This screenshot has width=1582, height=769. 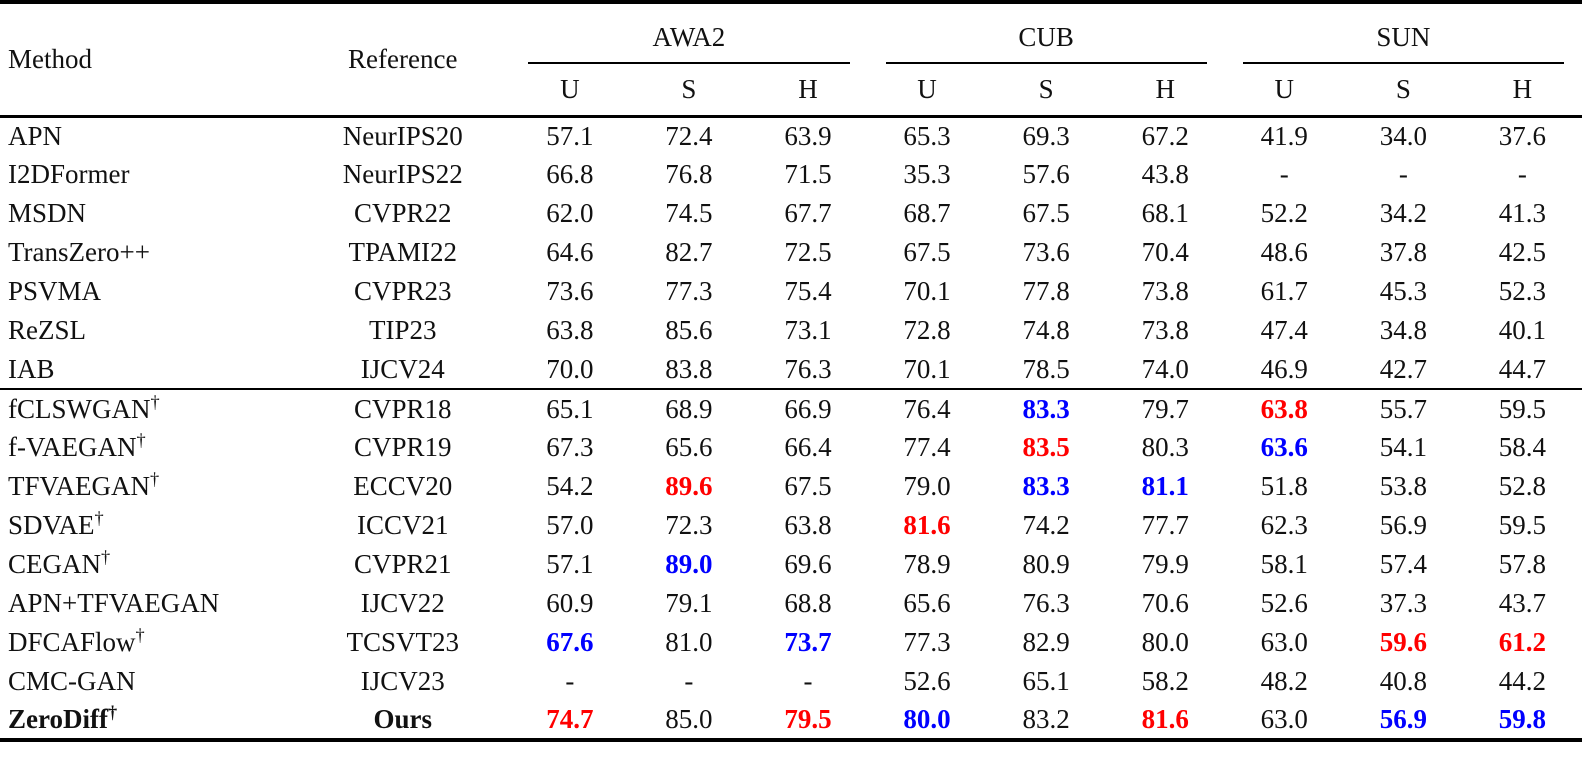 I want to click on value-cell: 72.8, so click(x=927, y=330).